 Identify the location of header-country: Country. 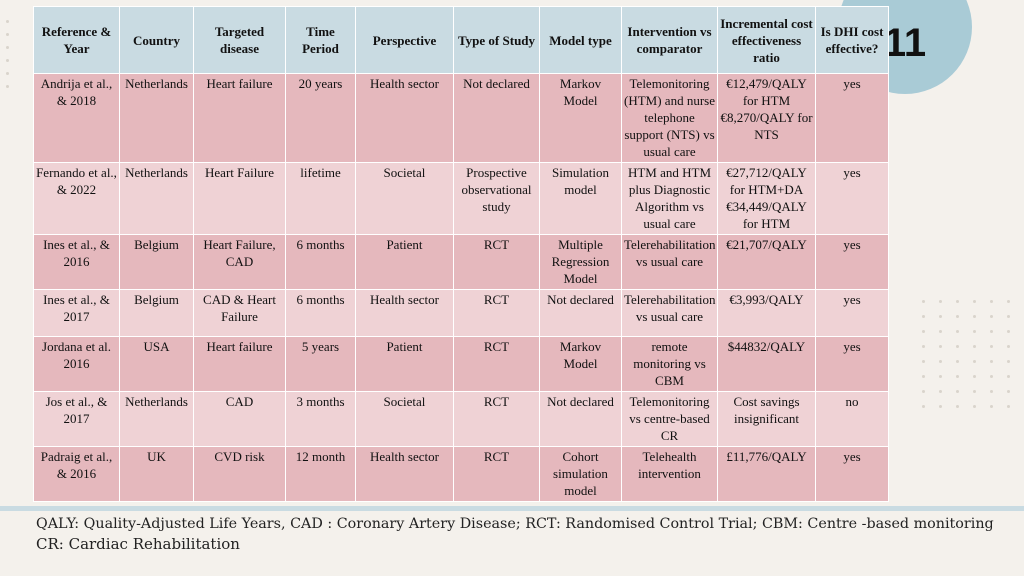
(156, 40).